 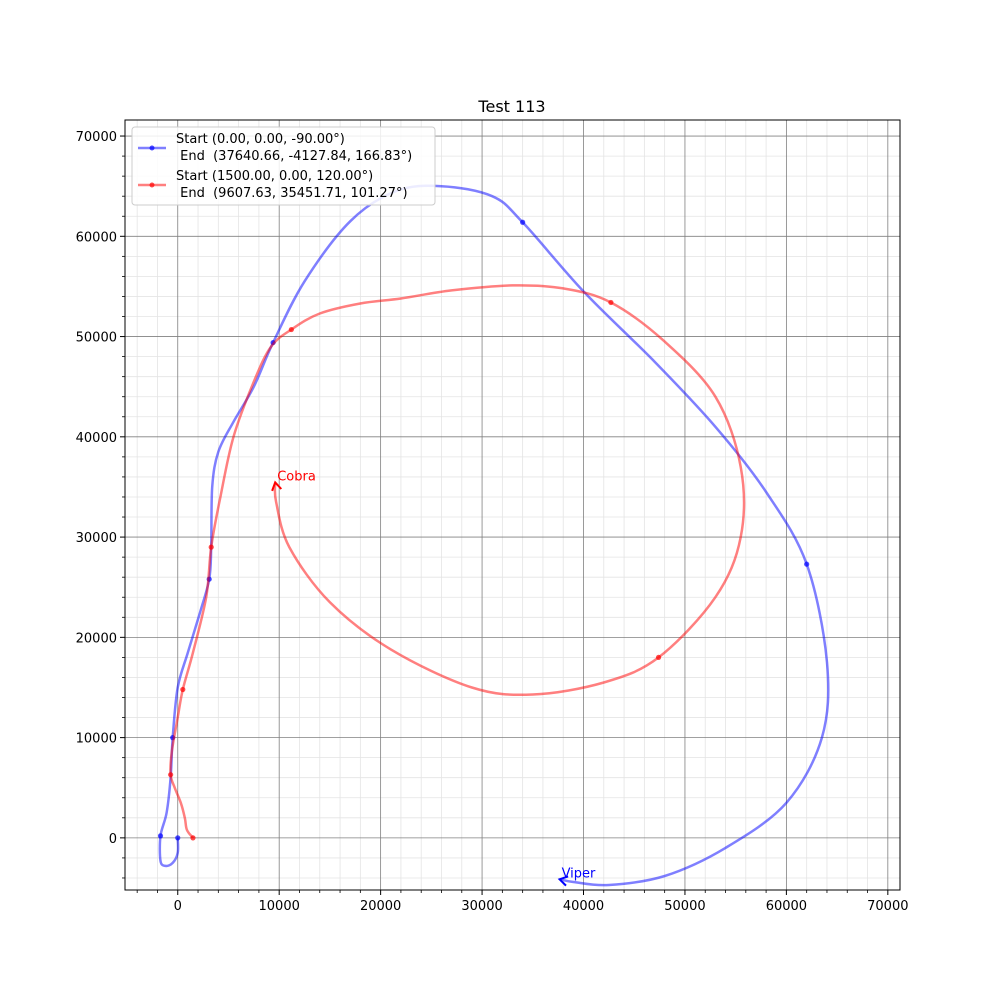 I want to click on legend-label-red-line1: Start (1500.00, 0.00, 120.00°), so click(x=274, y=176).